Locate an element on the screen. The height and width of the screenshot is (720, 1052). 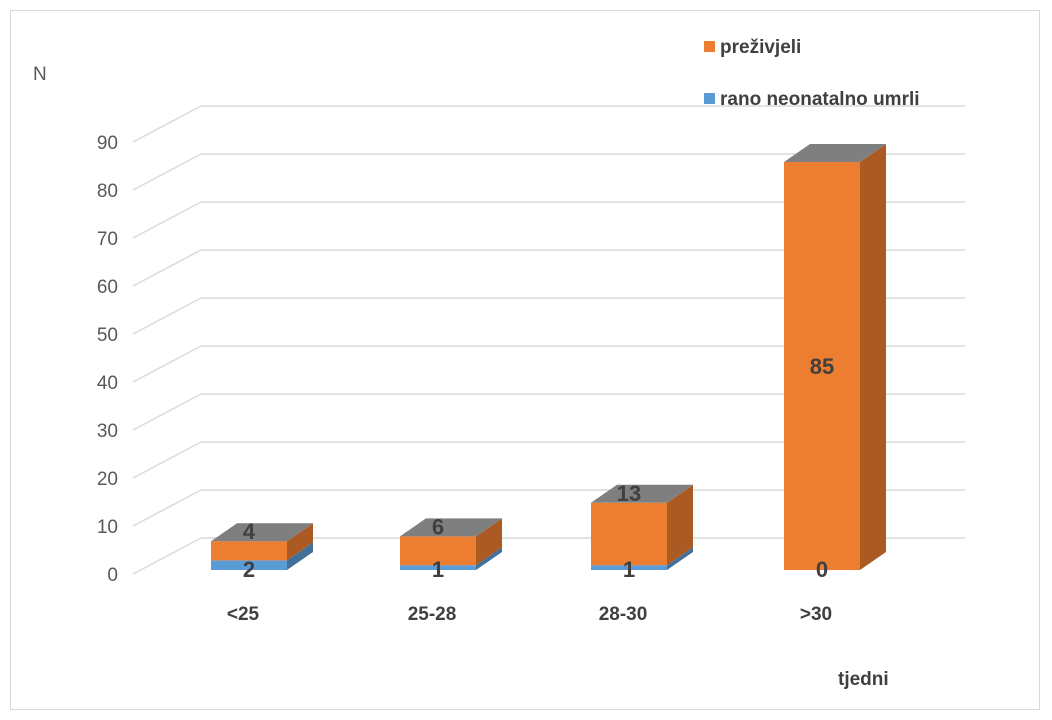
y-tick-label: 70 is located at coordinates (107, 239).